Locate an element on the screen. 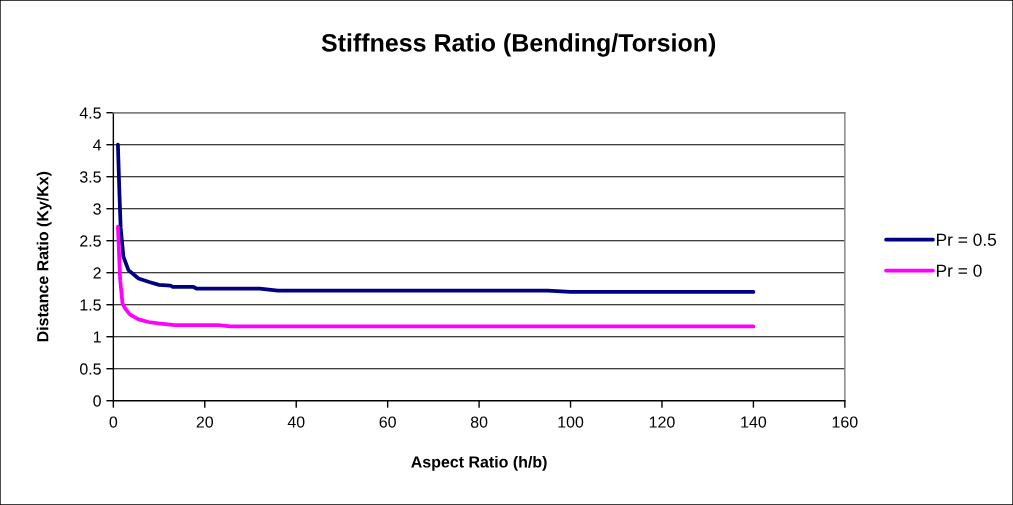  x-tick-label: 100 is located at coordinates (571, 422).